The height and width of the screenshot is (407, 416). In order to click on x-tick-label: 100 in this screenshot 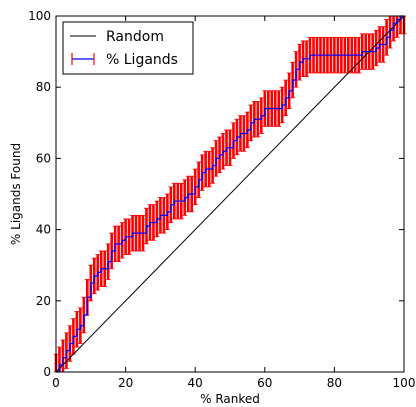, I will do `click(404, 383)`.